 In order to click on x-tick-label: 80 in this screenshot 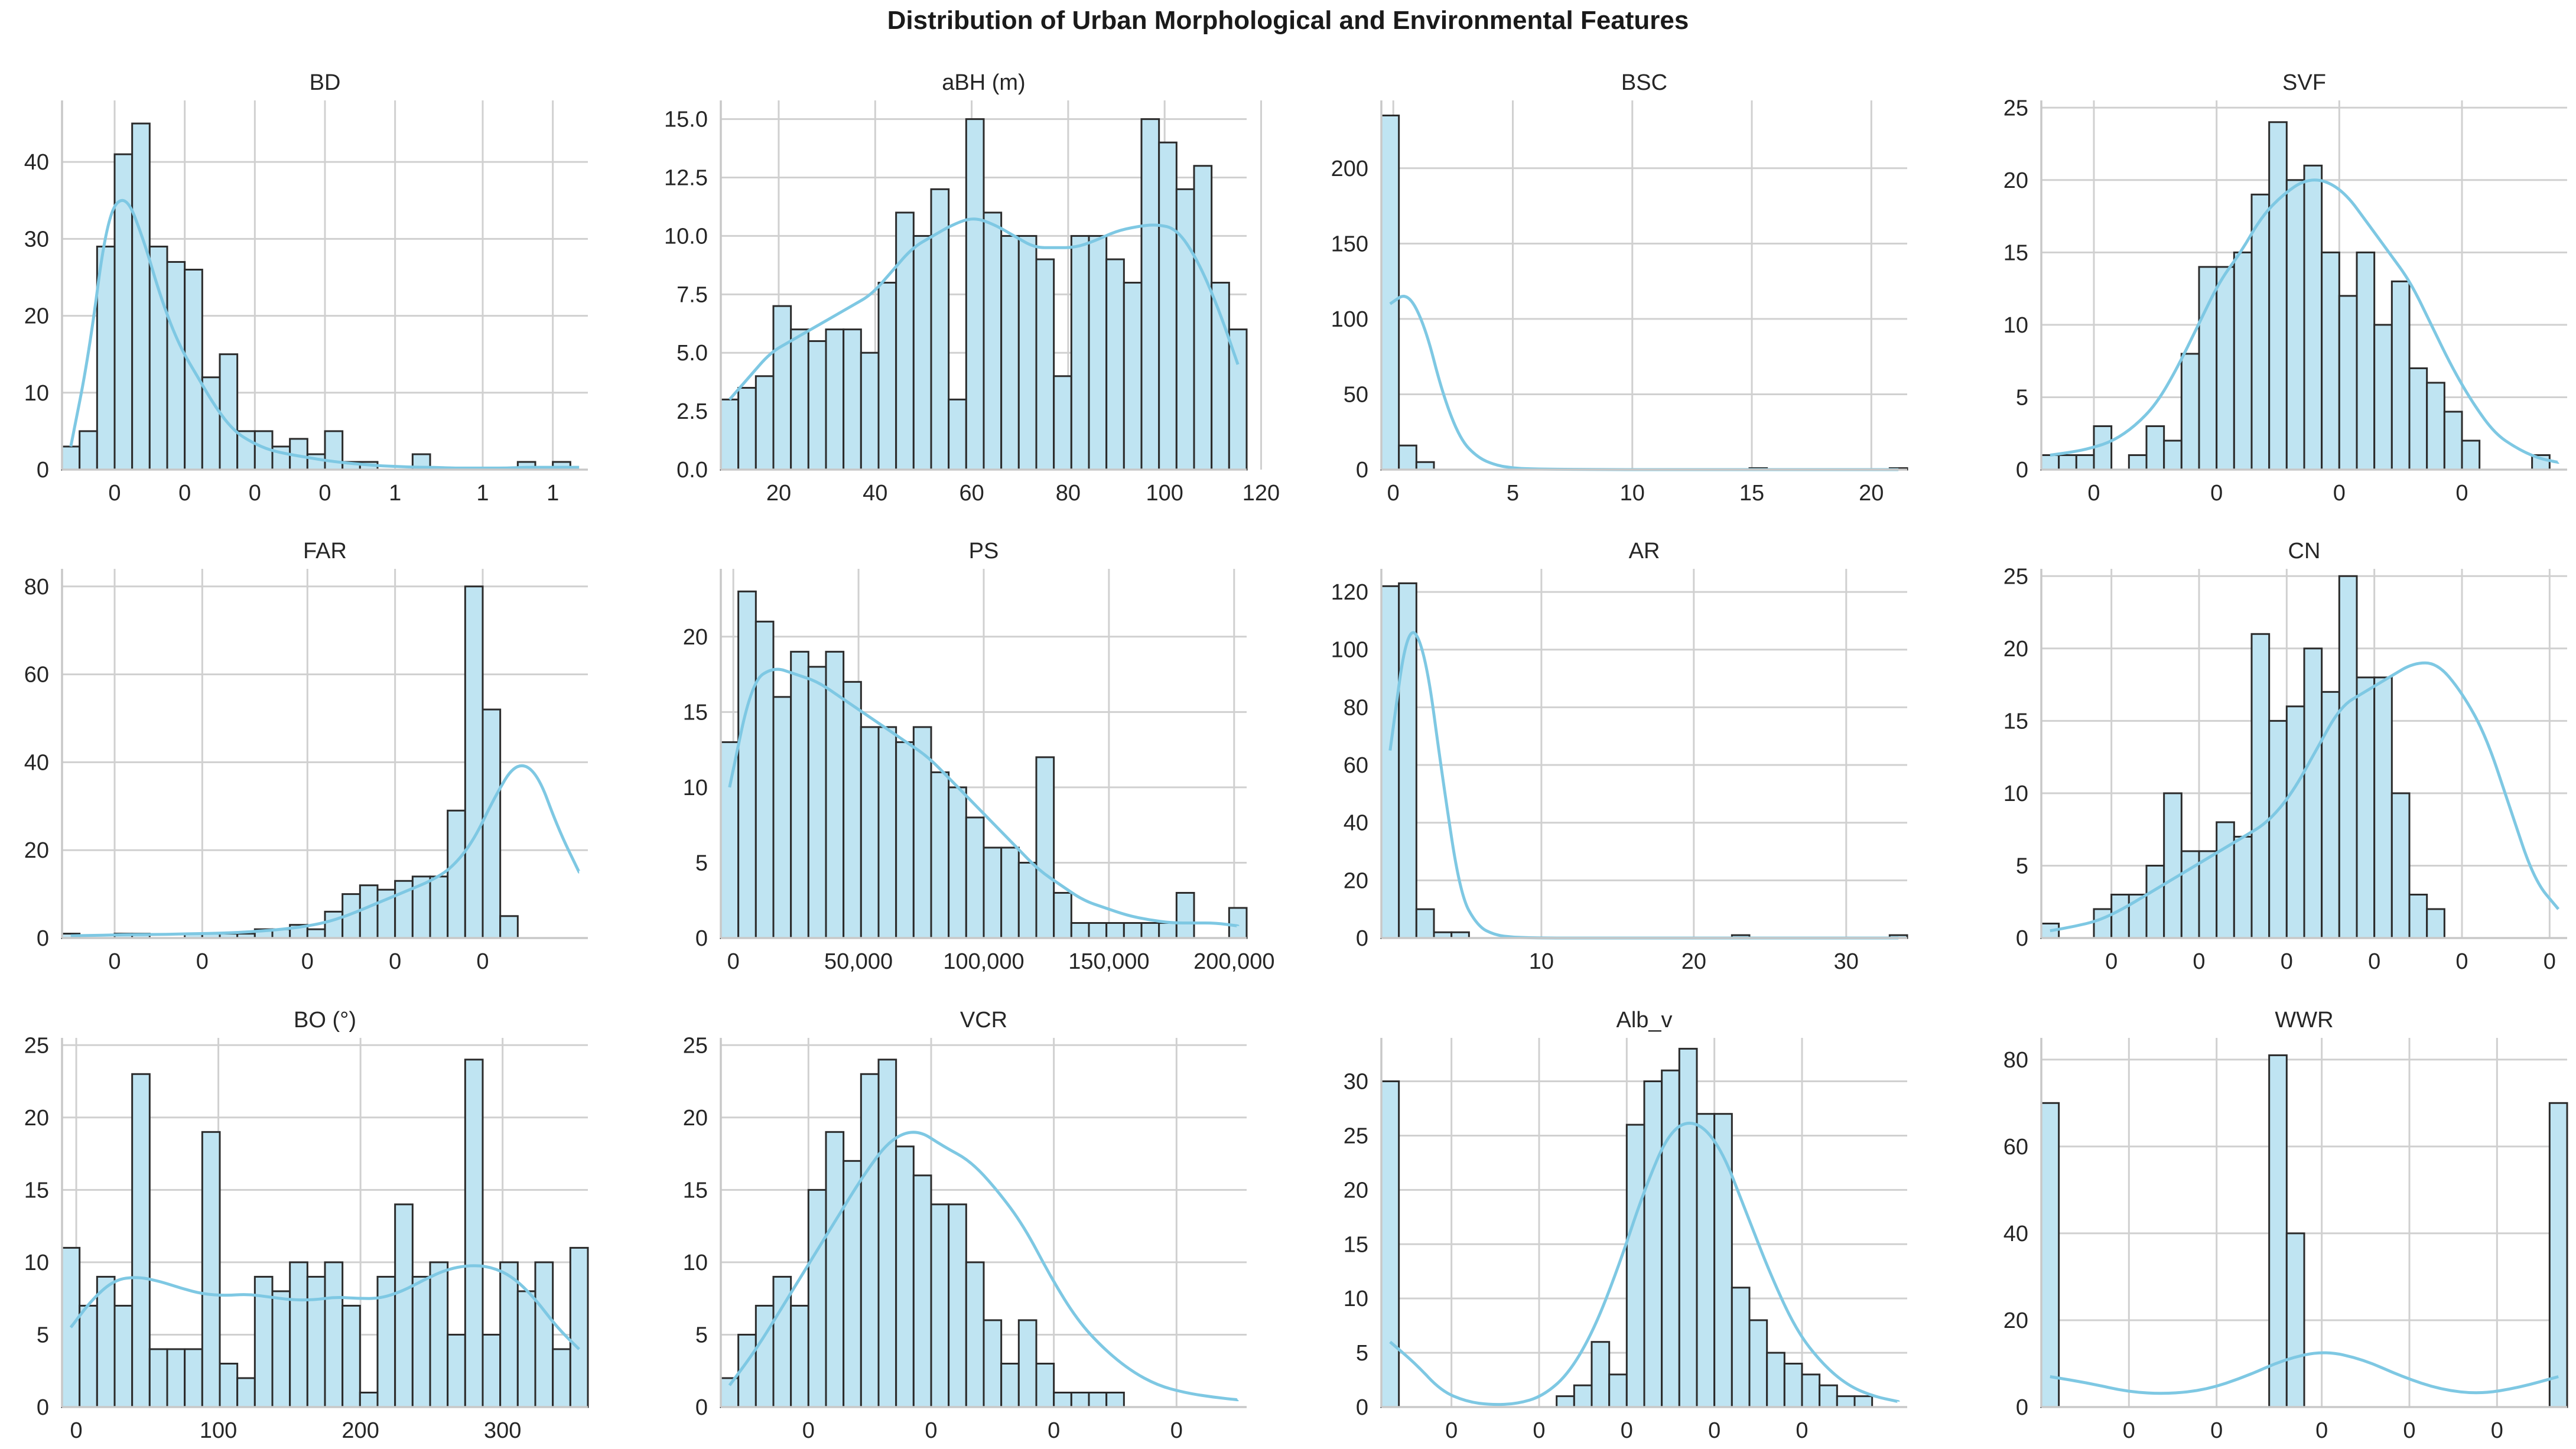, I will do `click(1068, 494)`.